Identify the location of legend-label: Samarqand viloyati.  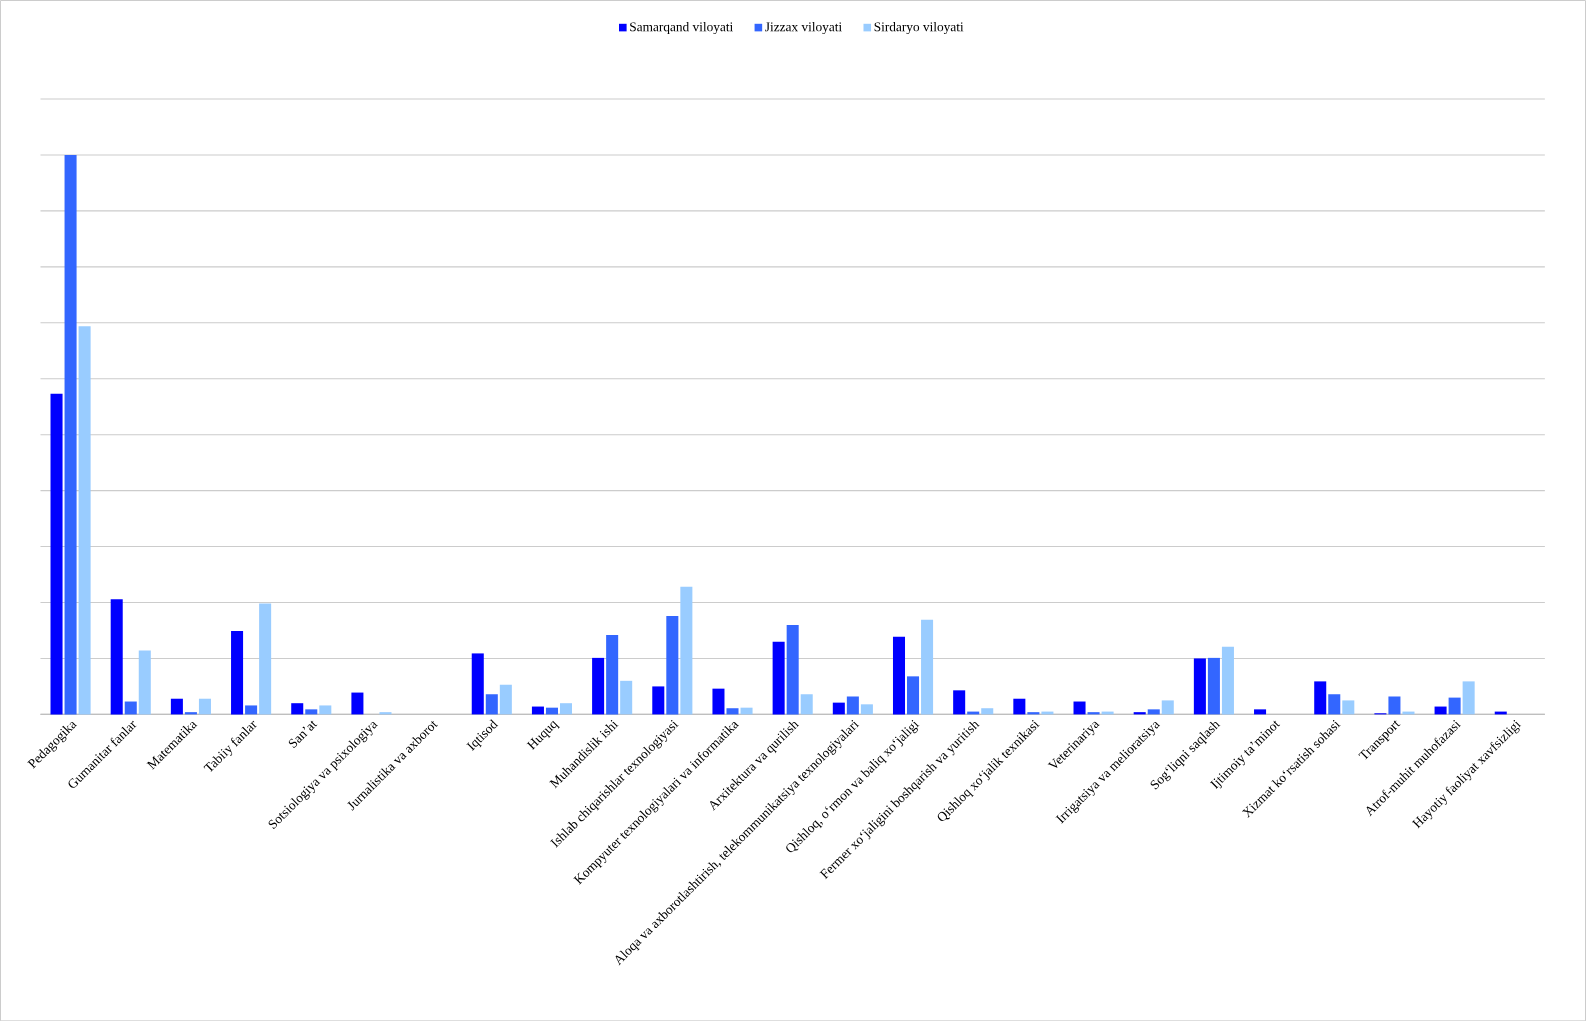
(682, 27).